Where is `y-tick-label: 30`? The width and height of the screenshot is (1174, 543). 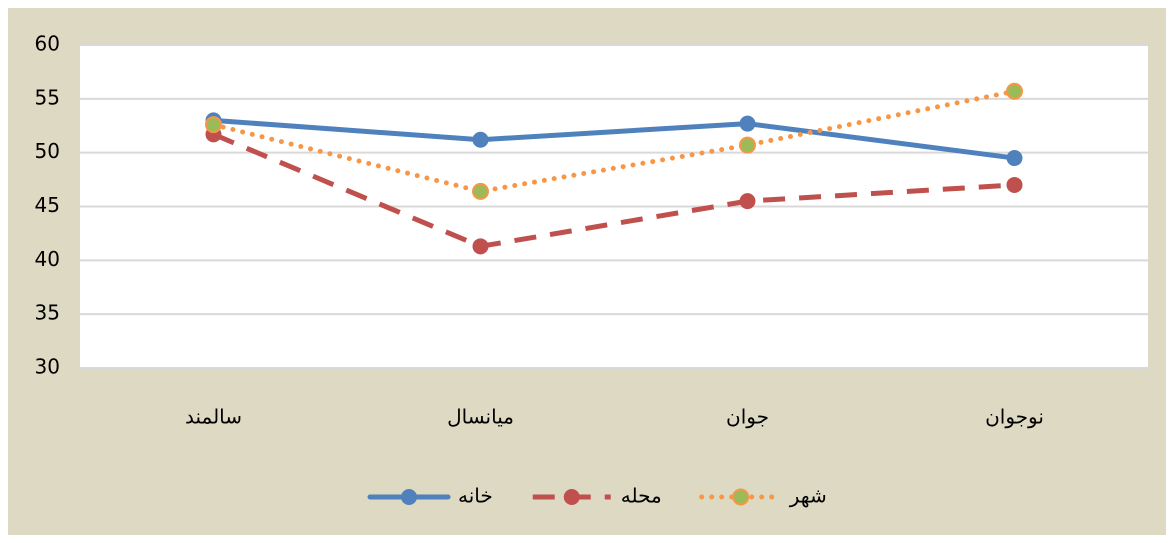 y-tick-label: 30 is located at coordinates (47, 367).